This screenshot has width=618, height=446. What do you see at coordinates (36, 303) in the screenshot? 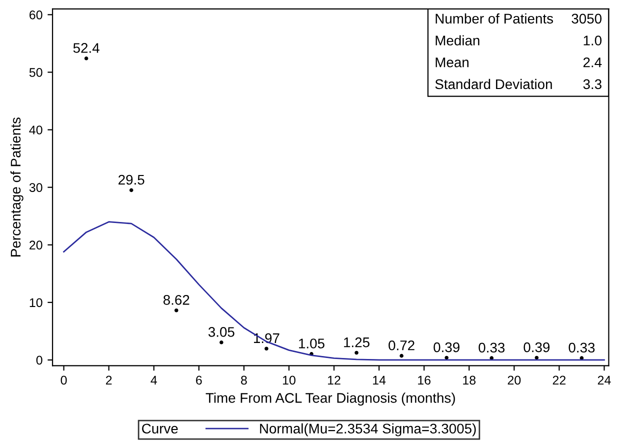
I see `y-tick-label: 10` at bounding box center [36, 303].